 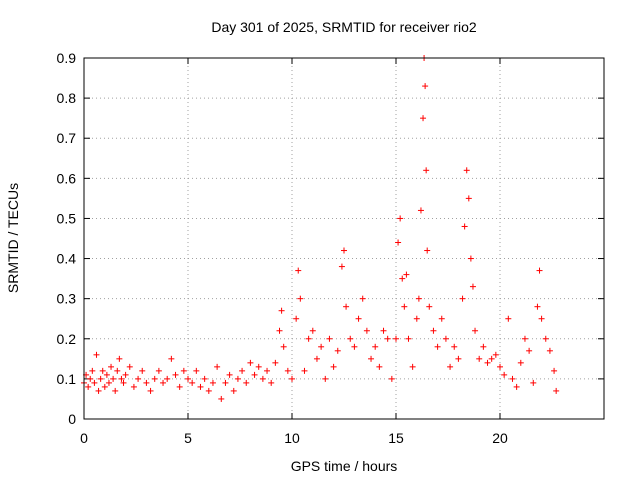 I want to click on y-tick-label: 0.6, so click(x=67, y=178).